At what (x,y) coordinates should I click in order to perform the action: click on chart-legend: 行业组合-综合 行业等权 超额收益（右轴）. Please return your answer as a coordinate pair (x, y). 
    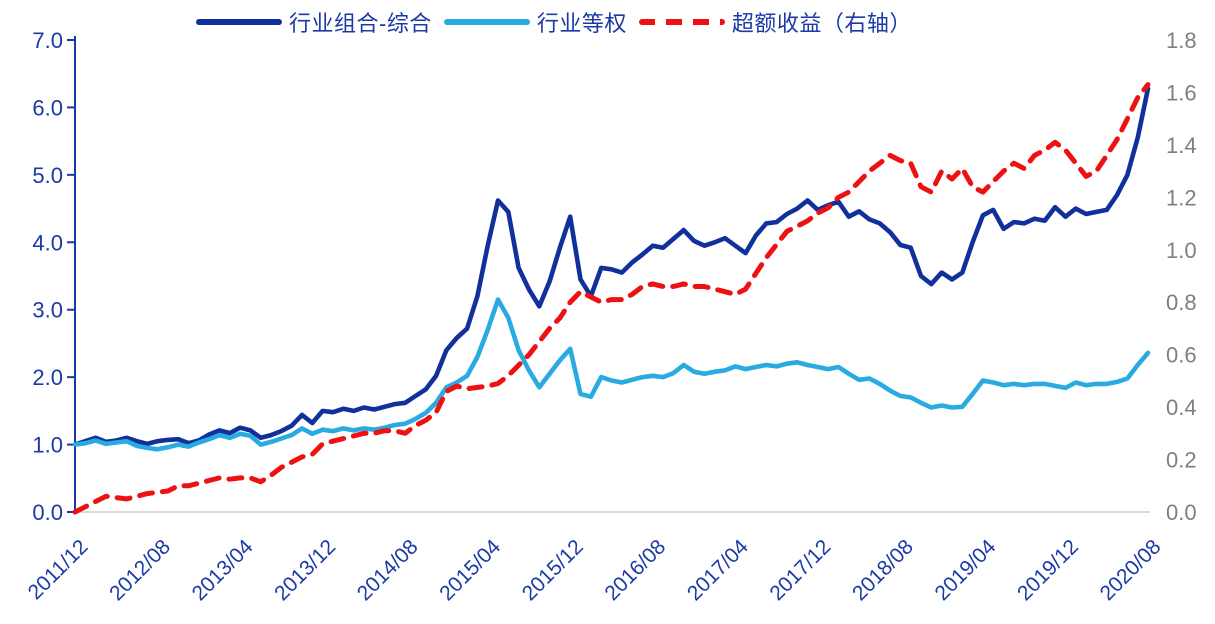
    Looking at the image, I should click on (554, 22).